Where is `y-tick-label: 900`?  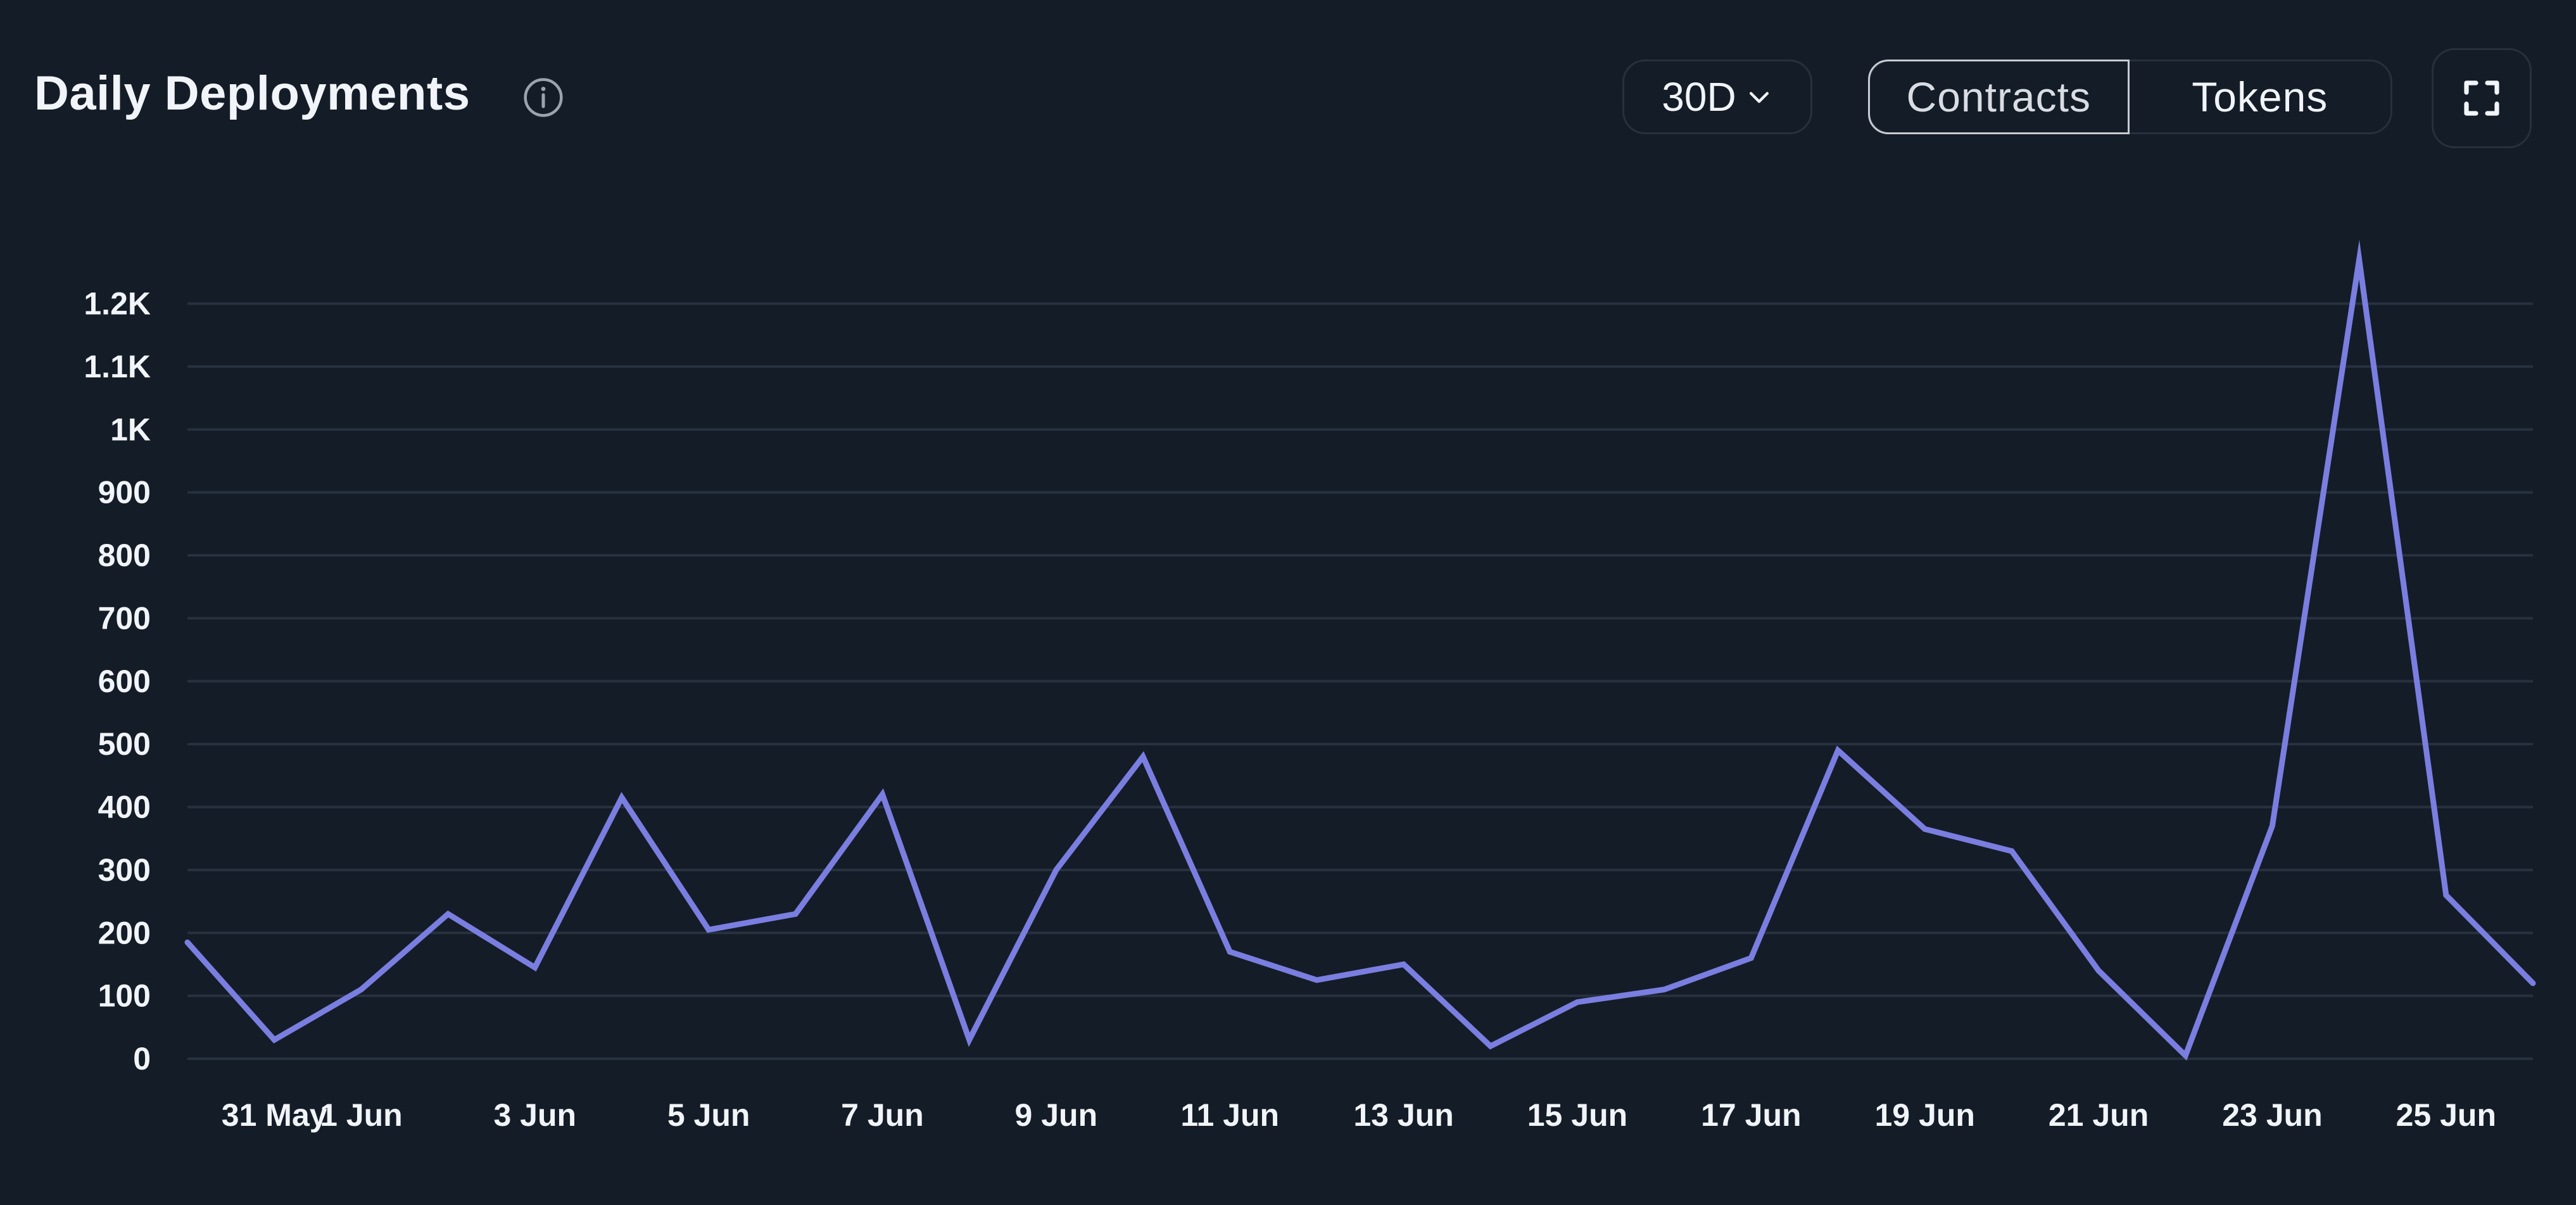 y-tick-label: 900 is located at coordinates (124, 493).